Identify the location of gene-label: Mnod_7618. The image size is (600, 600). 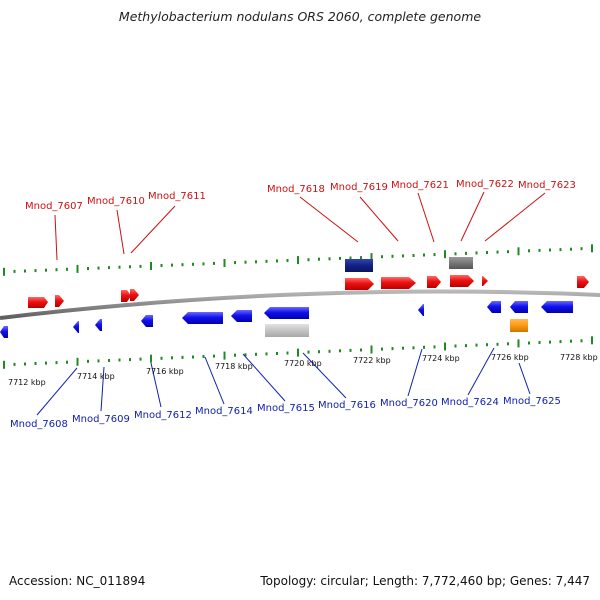
(296, 189).